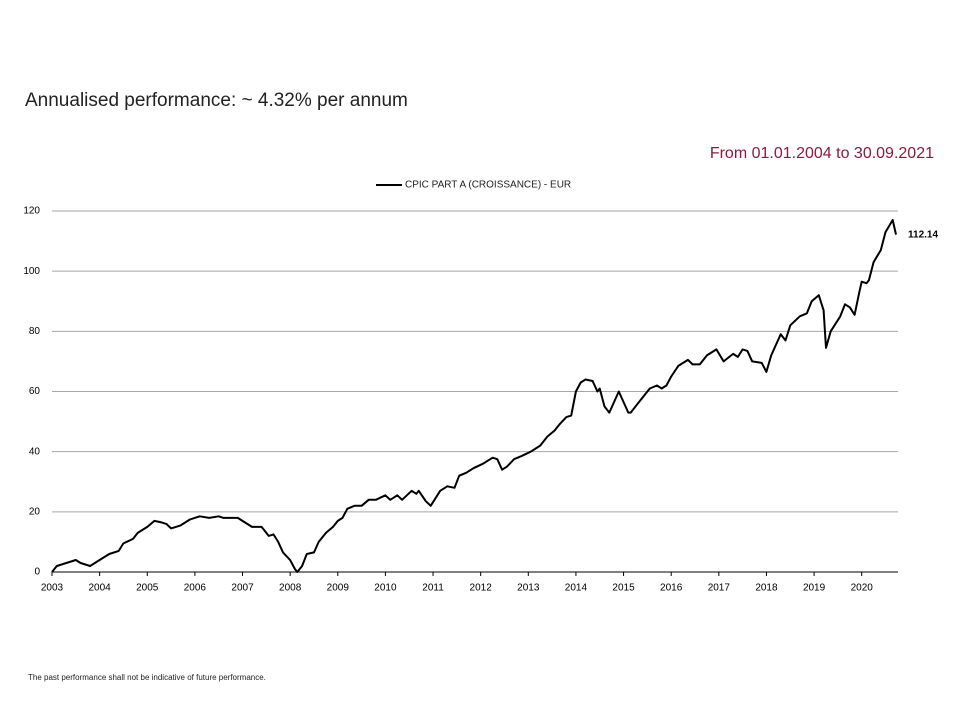 The image size is (960, 720). What do you see at coordinates (862, 588) in the screenshot?
I see `x-tick-label: 2020` at bounding box center [862, 588].